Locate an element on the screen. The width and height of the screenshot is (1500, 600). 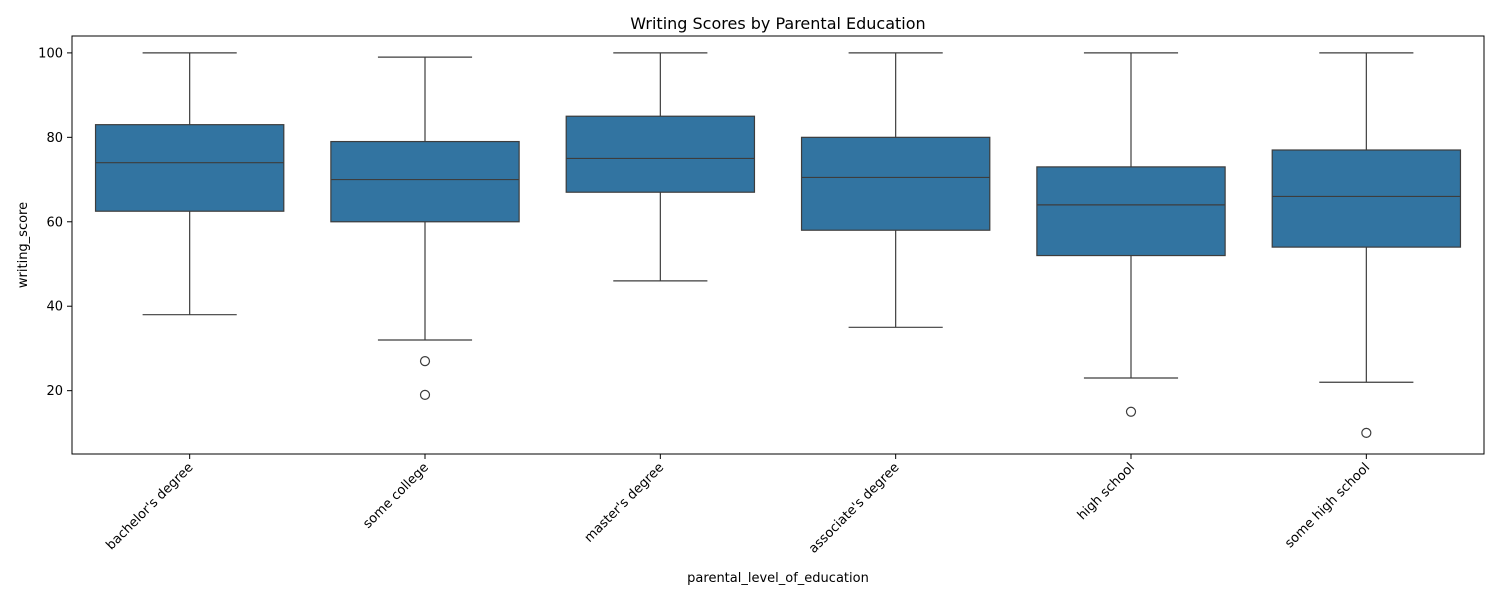
x-tick-label: some high school is located at coordinates (1327, 505).